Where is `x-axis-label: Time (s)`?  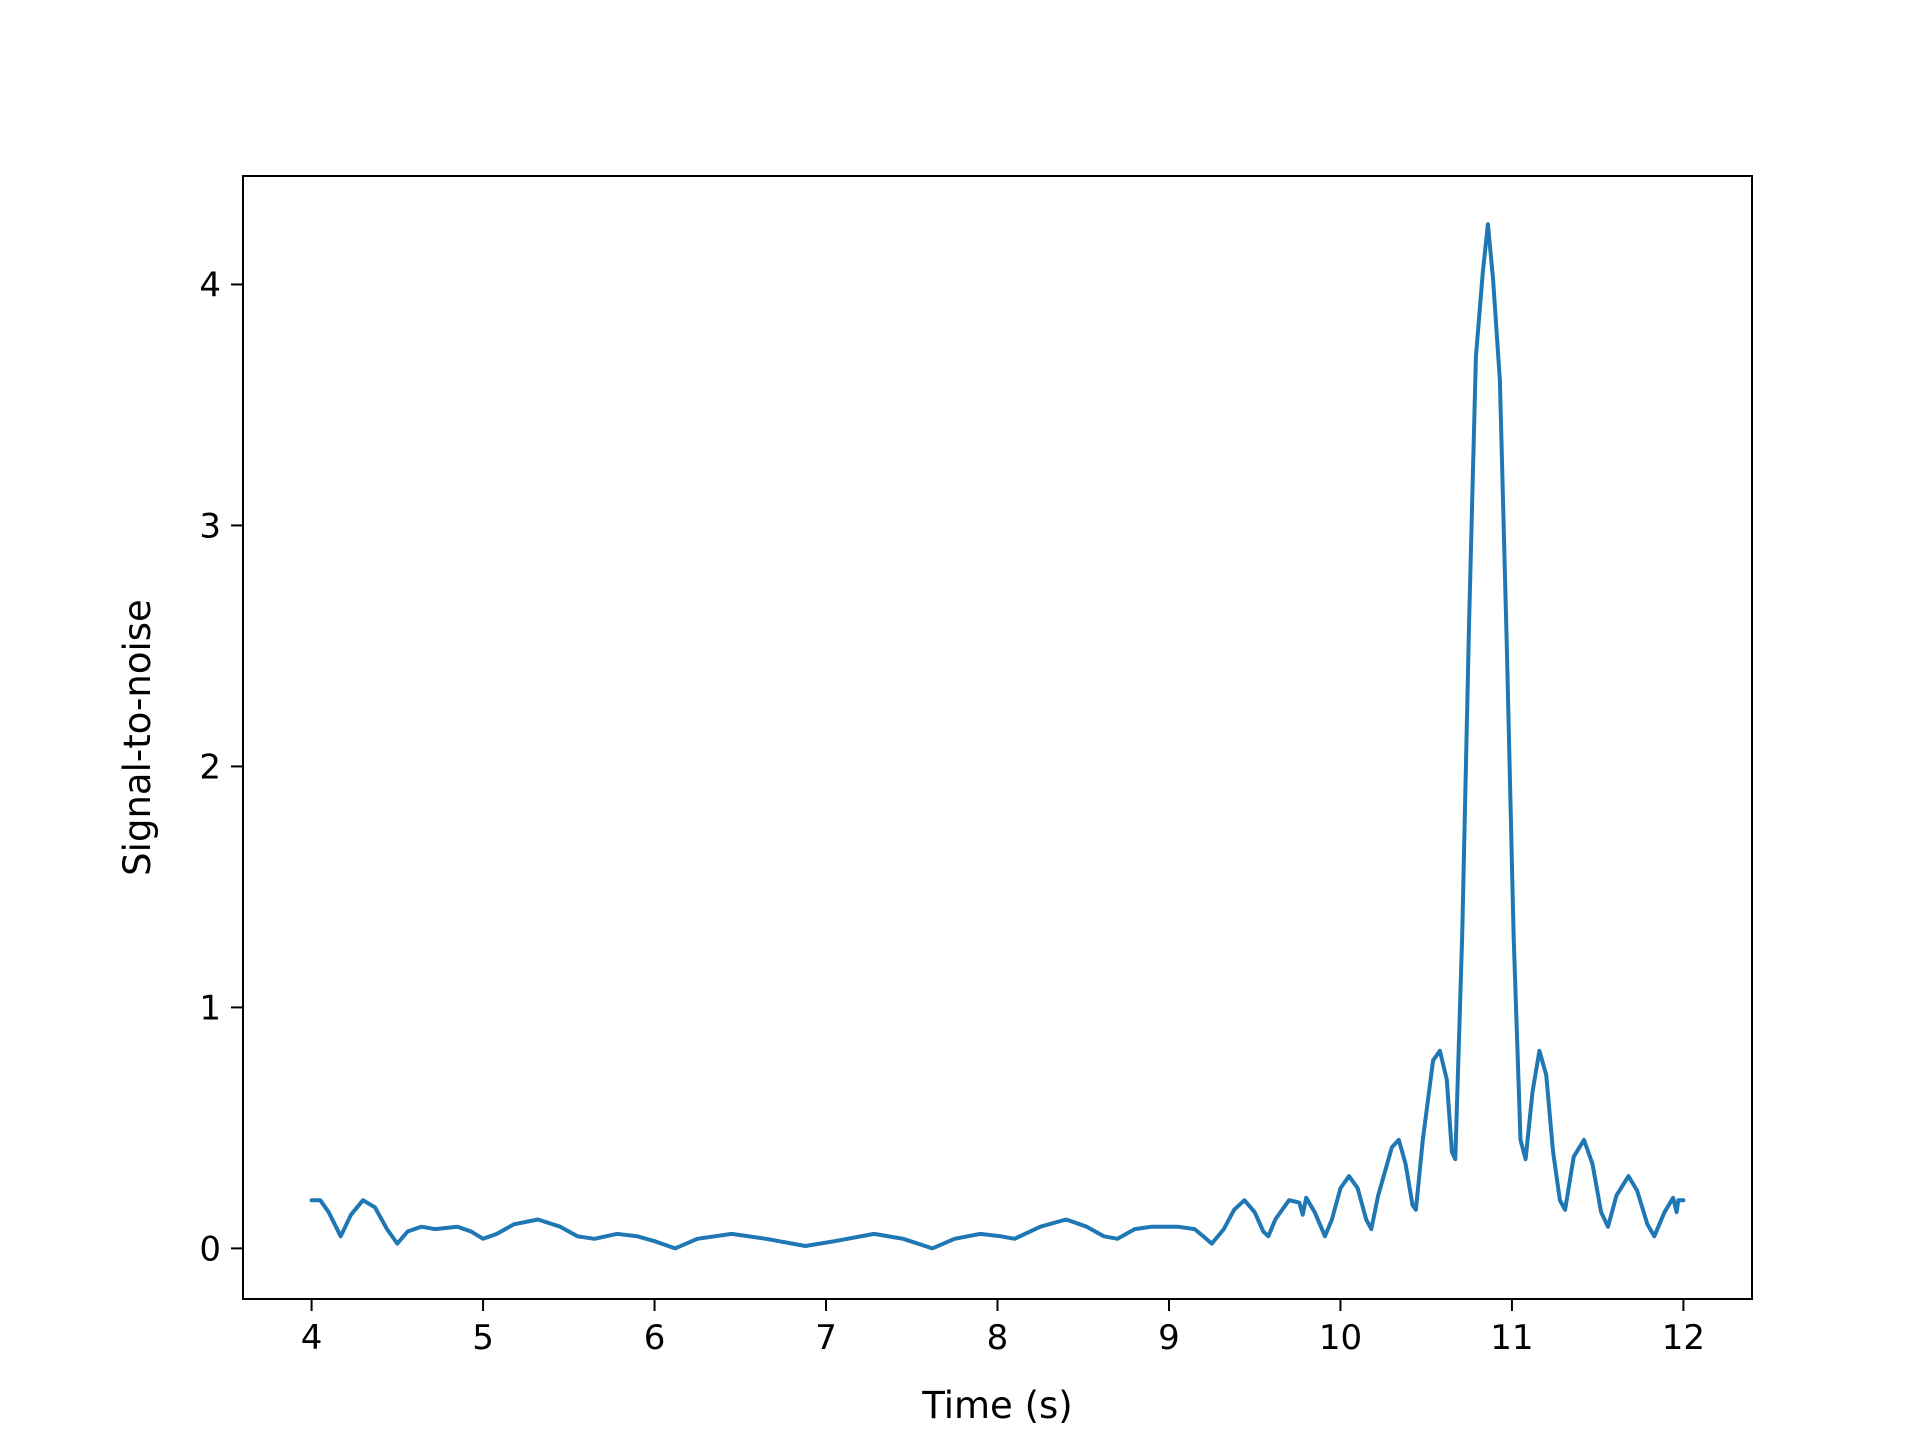
x-axis-label: Time (s) is located at coordinates (996, 1405).